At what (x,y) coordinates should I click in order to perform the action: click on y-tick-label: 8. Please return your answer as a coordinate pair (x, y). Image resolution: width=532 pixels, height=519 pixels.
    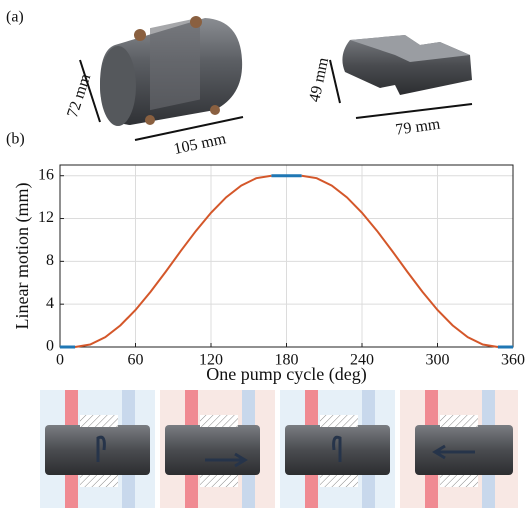
    Looking at the image, I should click on (50, 260).